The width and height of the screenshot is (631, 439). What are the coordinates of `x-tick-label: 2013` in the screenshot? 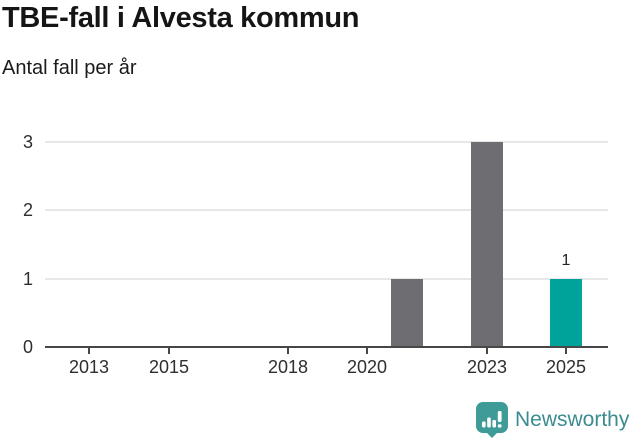 It's located at (89, 367).